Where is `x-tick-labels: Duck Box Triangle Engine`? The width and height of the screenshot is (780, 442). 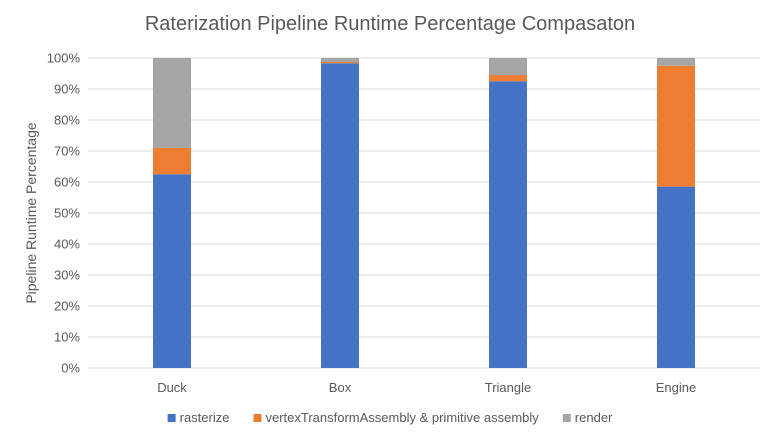
x-tick-labels: Duck Box Triangle Engine is located at coordinates (426, 387).